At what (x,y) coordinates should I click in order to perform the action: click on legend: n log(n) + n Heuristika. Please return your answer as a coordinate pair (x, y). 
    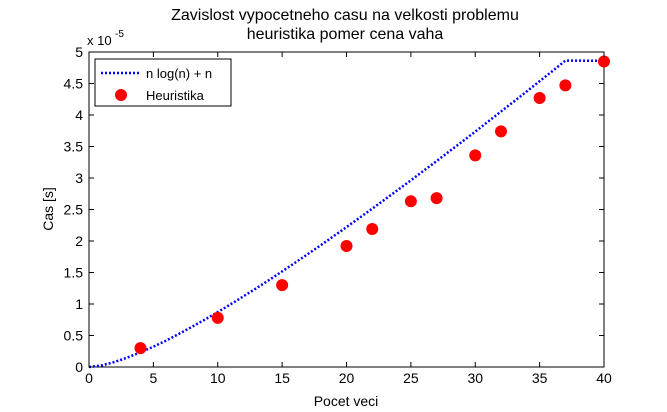
    Looking at the image, I should click on (163, 82).